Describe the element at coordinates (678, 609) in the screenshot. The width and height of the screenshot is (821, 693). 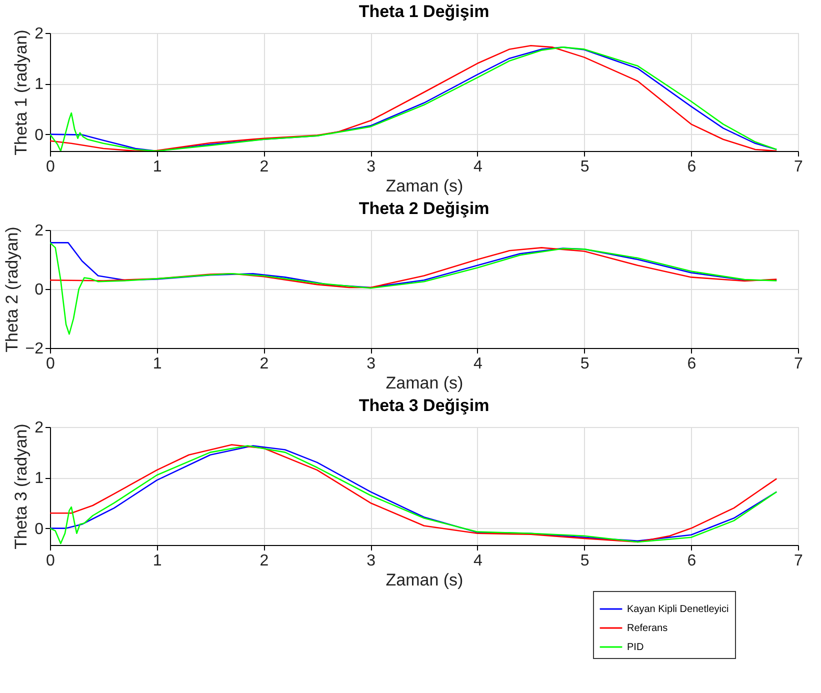
I see `legend-label: Kayan Kipli Denetleyici` at that location.